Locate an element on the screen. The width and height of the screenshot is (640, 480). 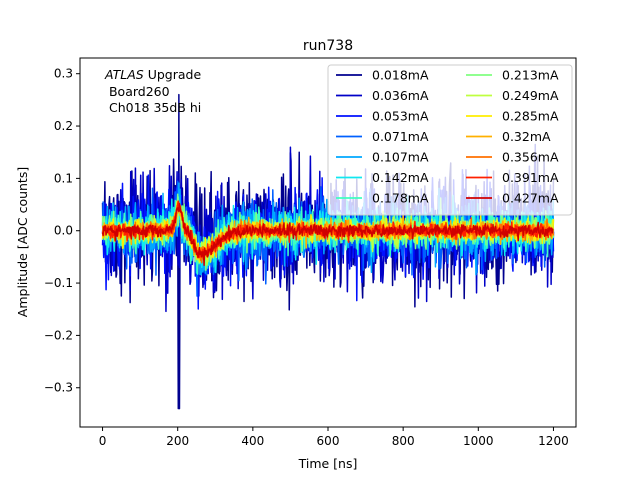
legend-label: 0.053mA is located at coordinates (400, 116).